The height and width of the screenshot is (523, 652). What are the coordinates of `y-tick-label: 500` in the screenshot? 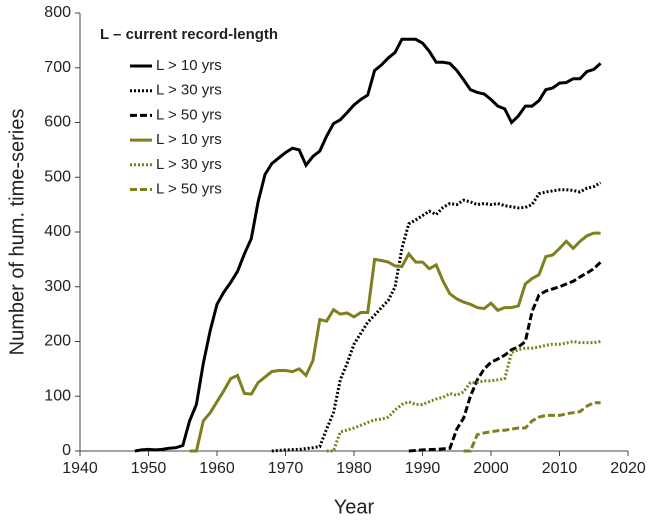 It's located at (57, 176).